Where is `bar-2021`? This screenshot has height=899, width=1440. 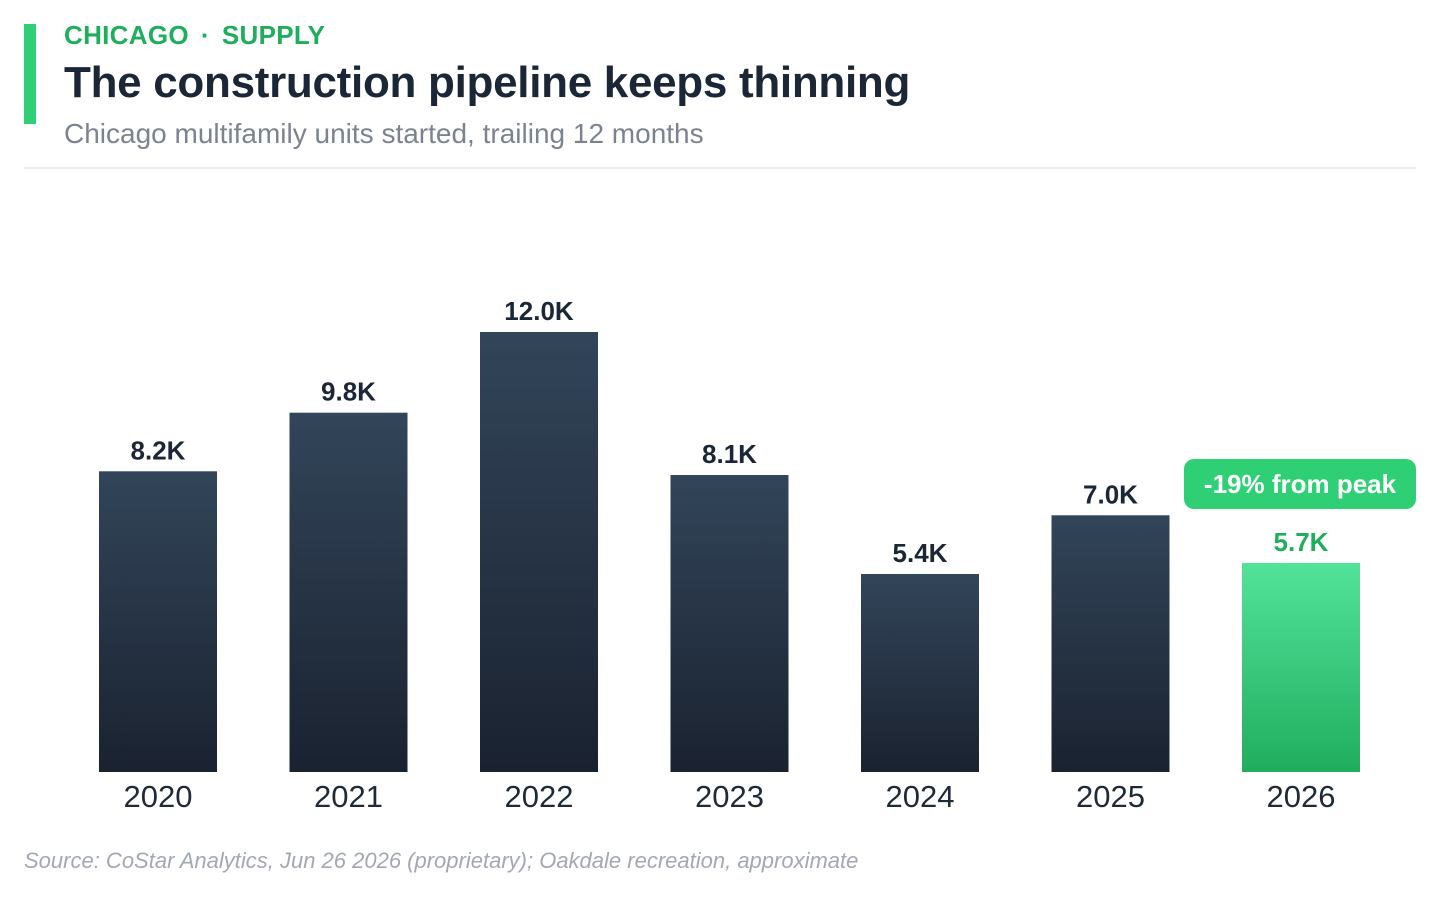 bar-2021 is located at coordinates (348, 592).